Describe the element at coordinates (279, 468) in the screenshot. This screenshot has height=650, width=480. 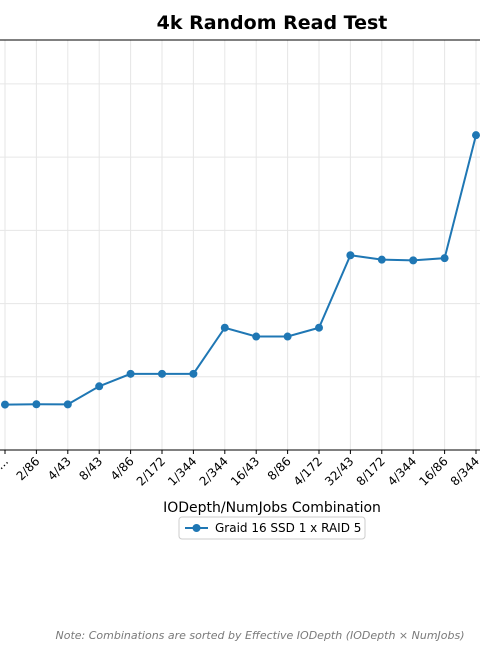
I see `x-tick-label: 8/86` at that location.